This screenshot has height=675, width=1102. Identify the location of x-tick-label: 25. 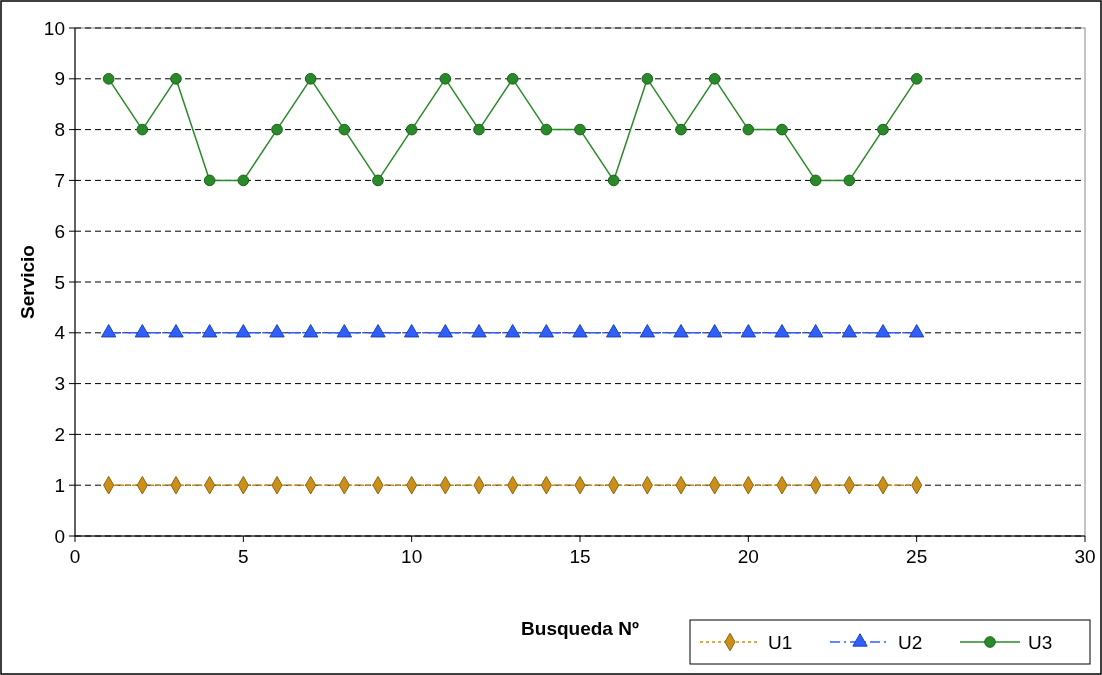
(917, 556).